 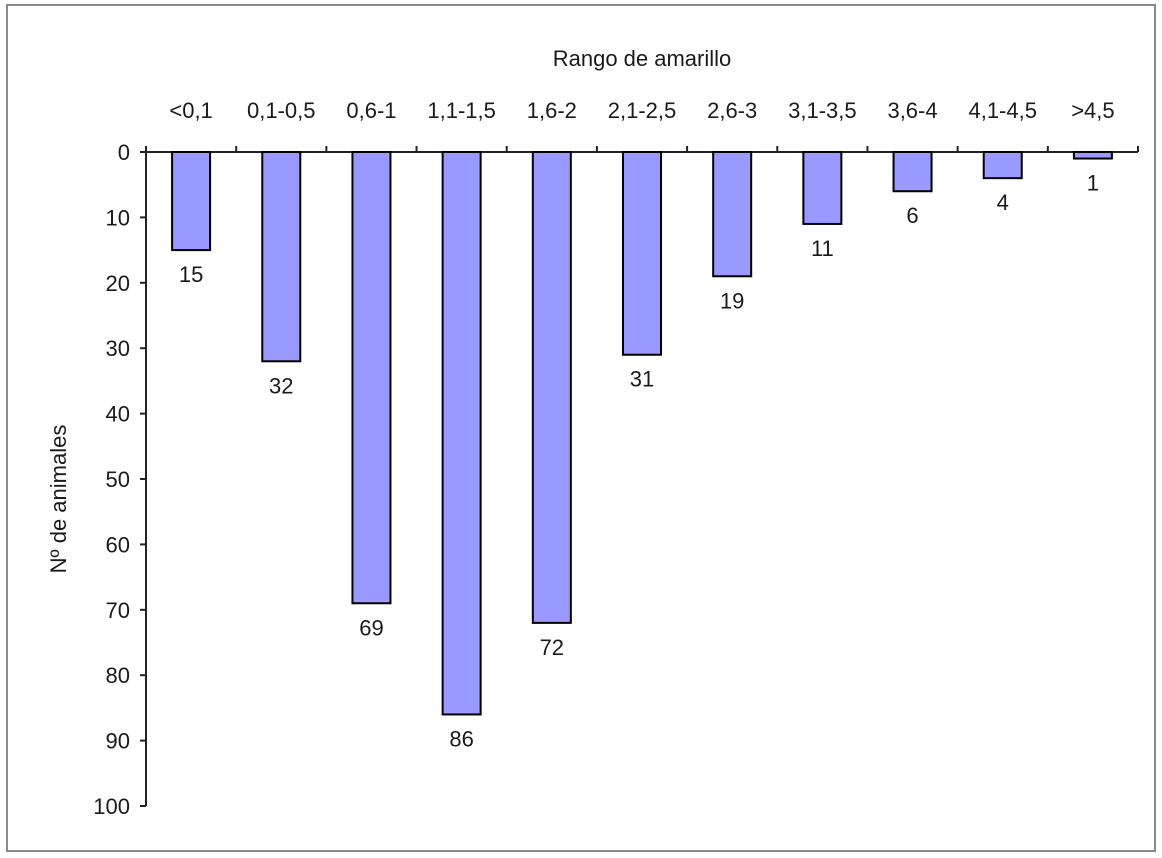 I want to click on data-label: 6, so click(x=912, y=215).